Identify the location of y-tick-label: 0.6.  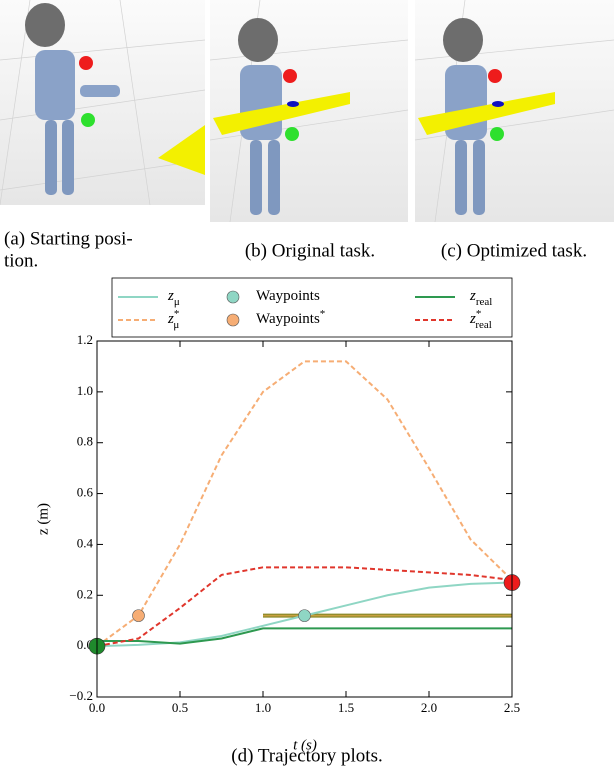
(85, 492).